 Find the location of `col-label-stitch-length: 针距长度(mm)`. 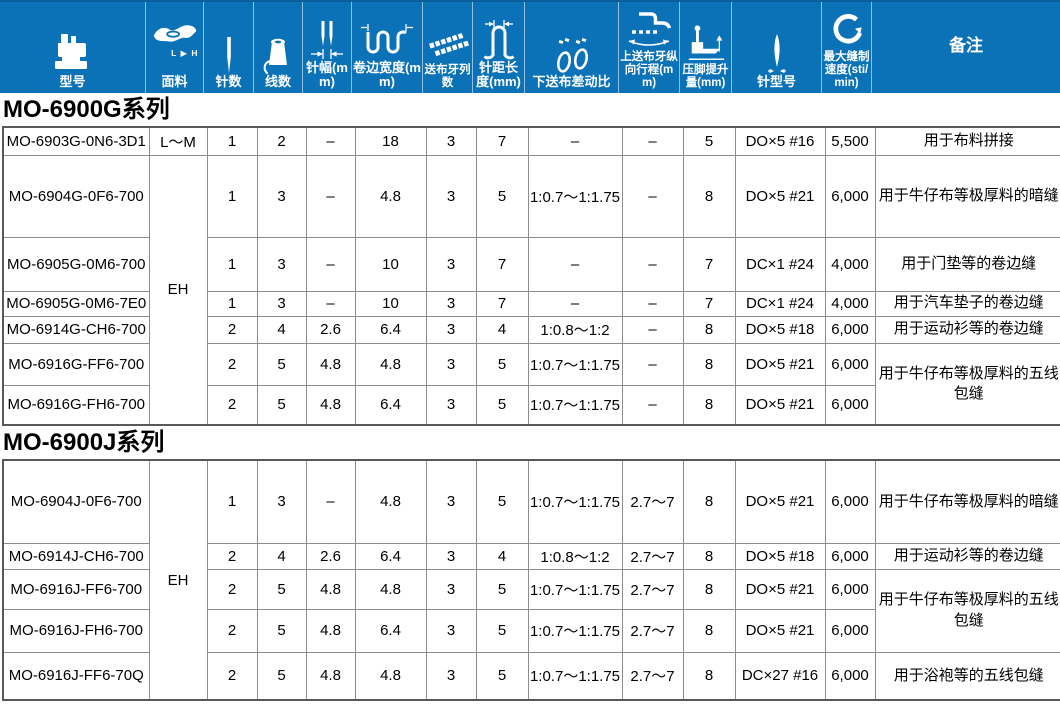

col-label-stitch-length: 针距长度(mm) is located at coordinates (498, 74).